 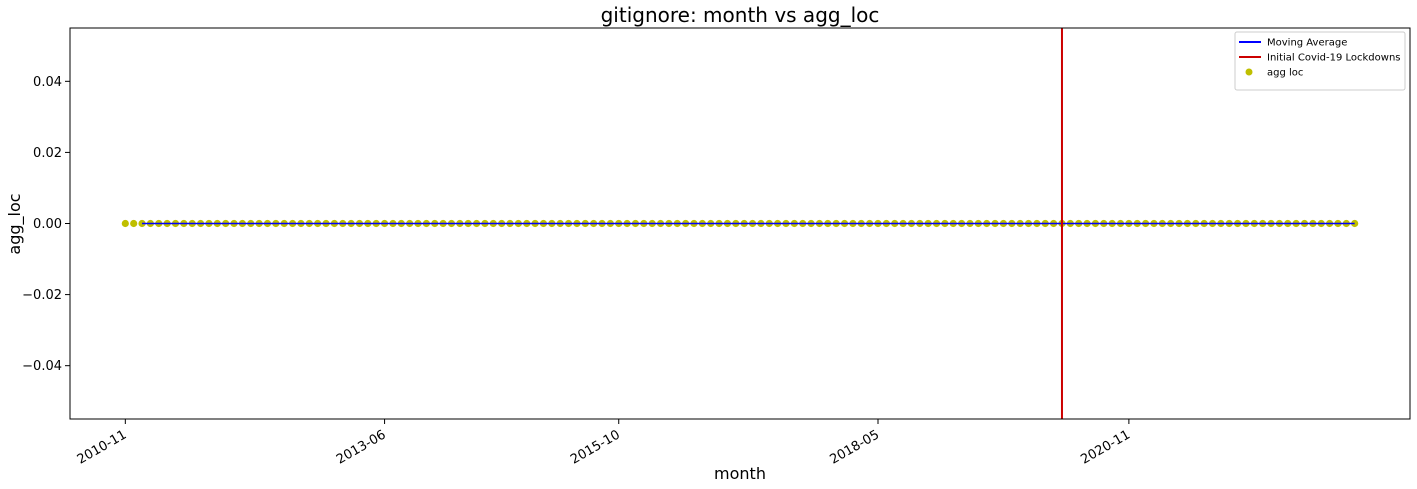 What do you see at coordinates (47, 153) in the screenshot?
I see `y-tick-label: 0.02` at bounding box center [47, 153].